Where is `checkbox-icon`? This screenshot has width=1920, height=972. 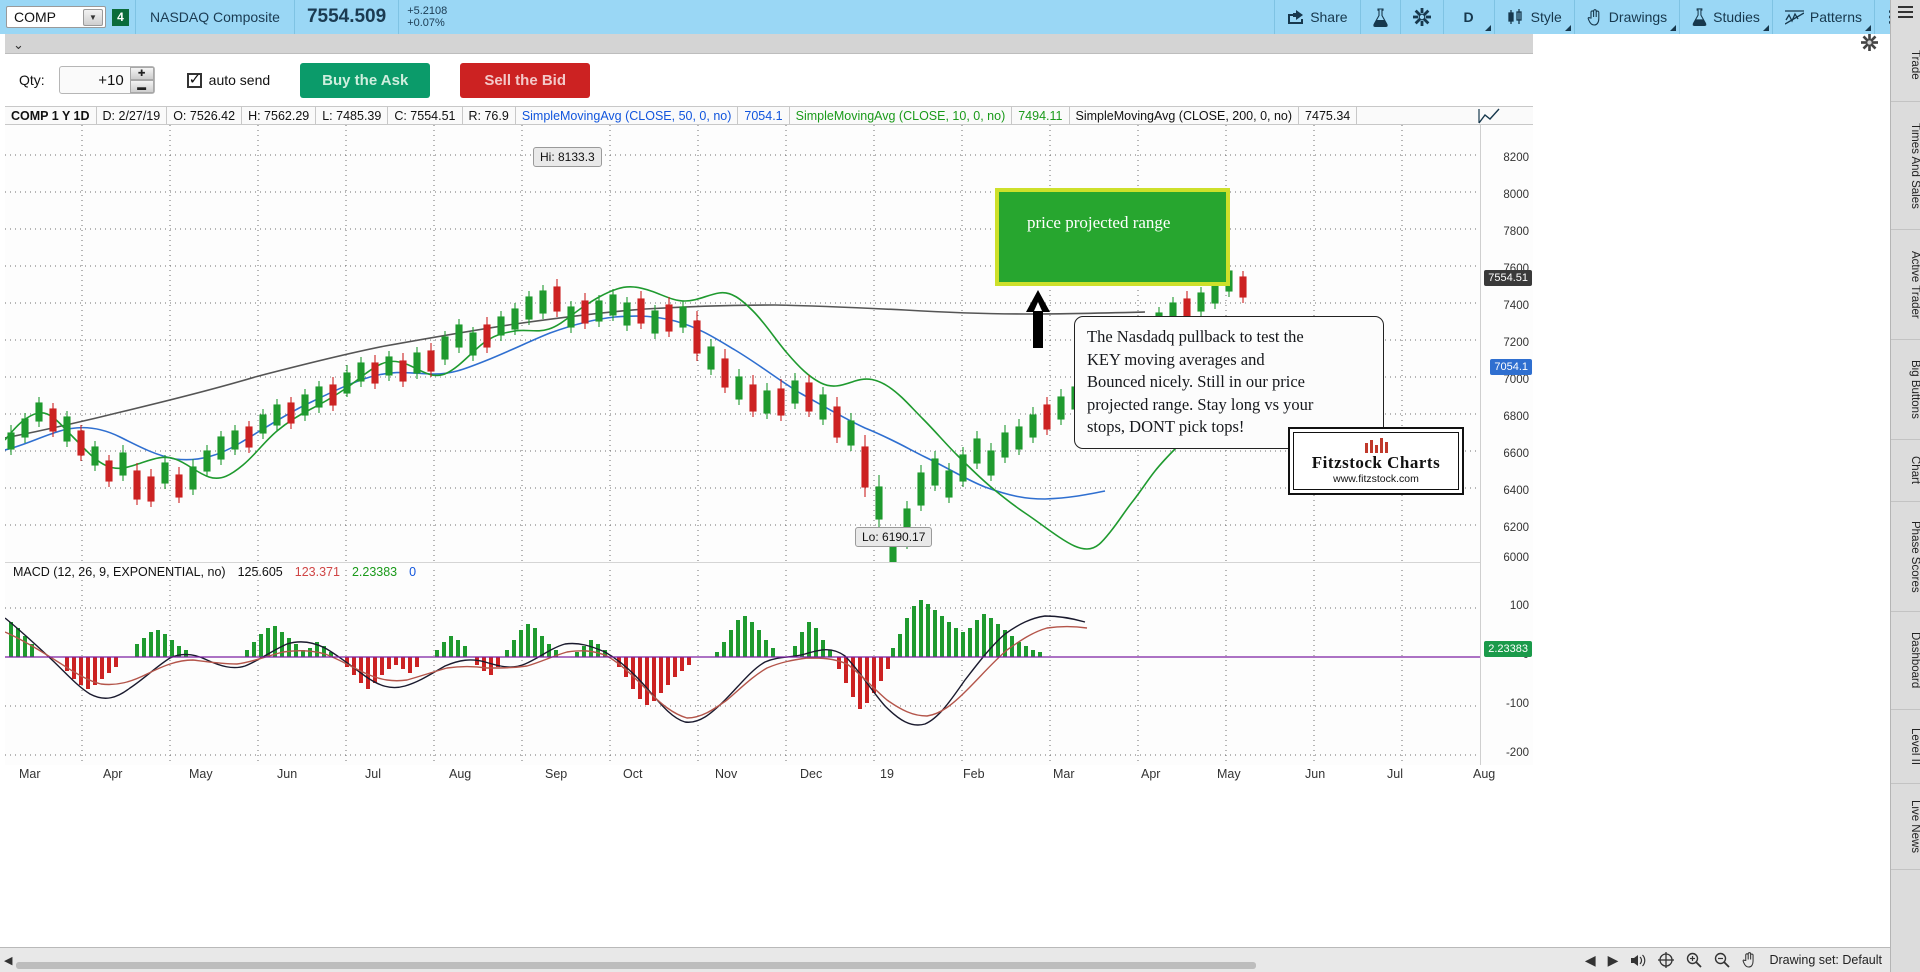 checkbox-icon is located at coordinates (194, 79).